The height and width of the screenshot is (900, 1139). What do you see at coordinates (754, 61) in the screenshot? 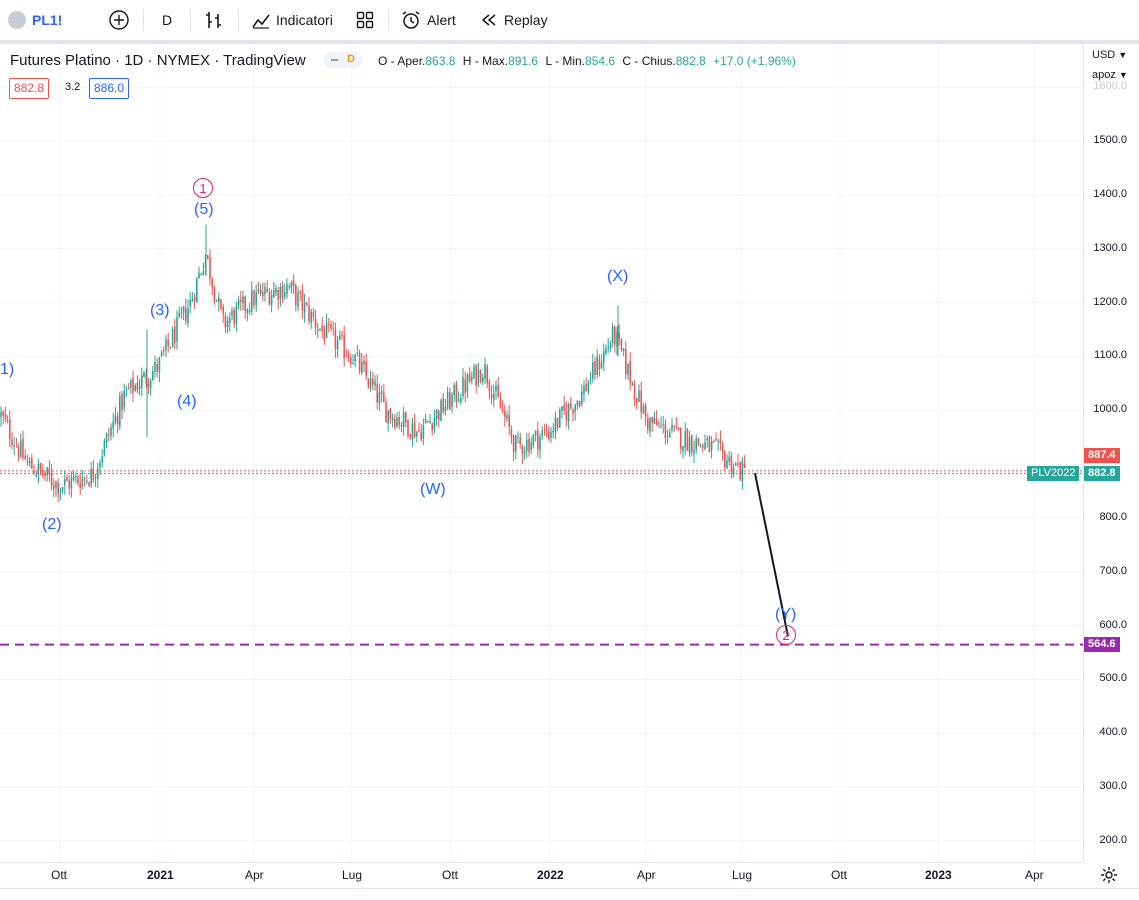
I see `change-value: +17.0 (+1.96%)` at bounding box center [754, 61].